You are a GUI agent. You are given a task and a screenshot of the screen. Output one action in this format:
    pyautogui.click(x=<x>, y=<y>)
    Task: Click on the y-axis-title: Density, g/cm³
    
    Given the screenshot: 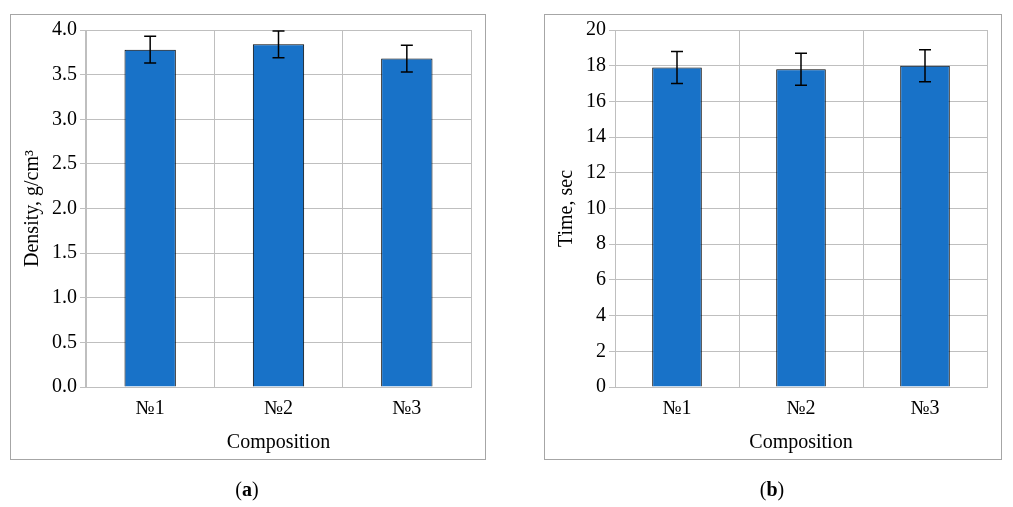 What is the action you would take?
    pyautogui.click(x=32, y=208)
    